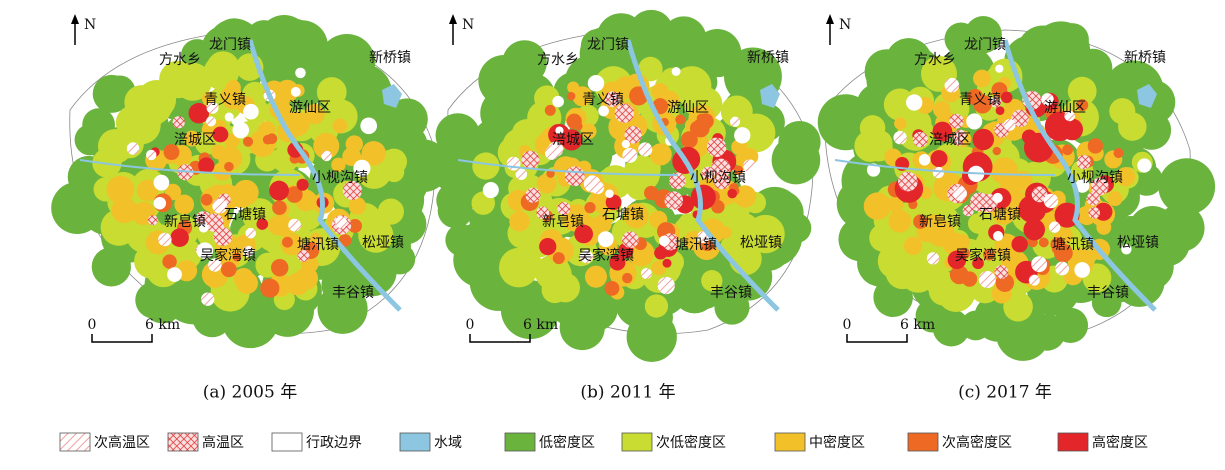 The width and height of the screenshot is (1225, 470). I want to click on caption: (c) 2017 年, so click(1005, 393).